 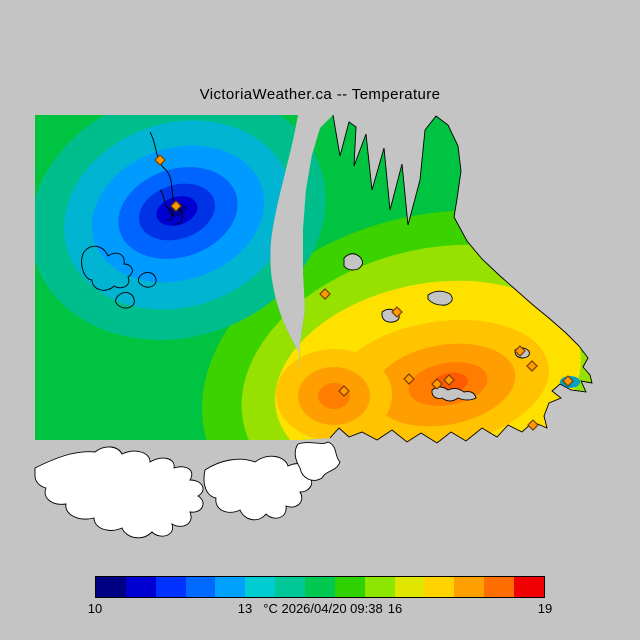 I want to click on colorbar-tick-16: 16, so click(x=395, y=608).